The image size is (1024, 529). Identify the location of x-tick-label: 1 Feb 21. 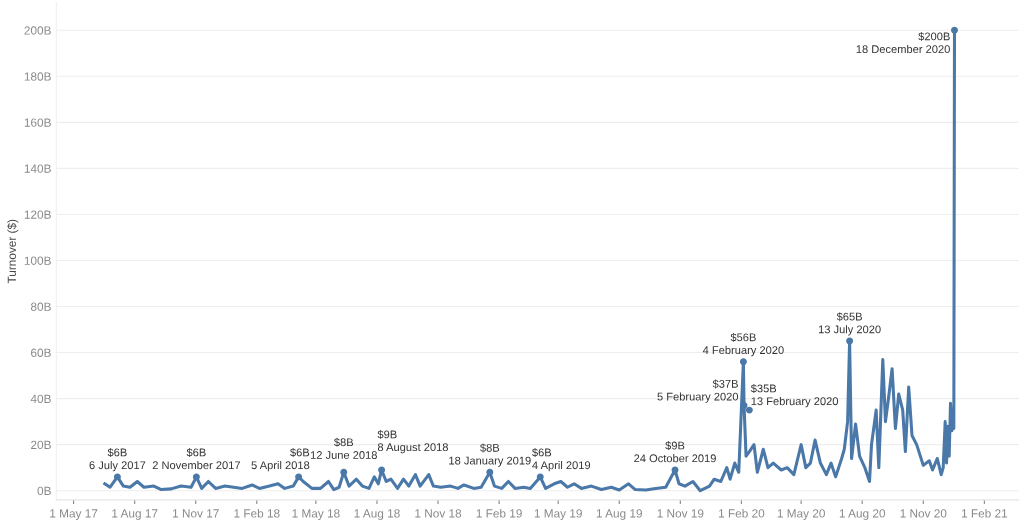
(984, 513).